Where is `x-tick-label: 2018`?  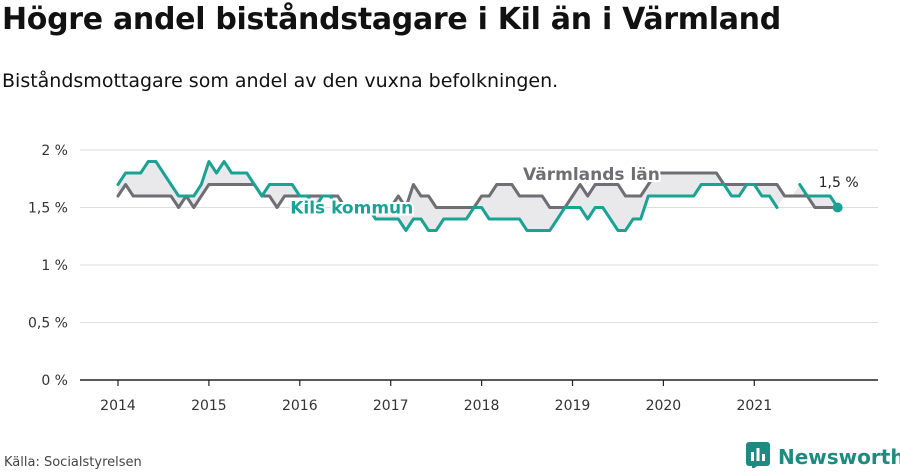
x-tick-label: 2018 is located at coordinates (482, 406).